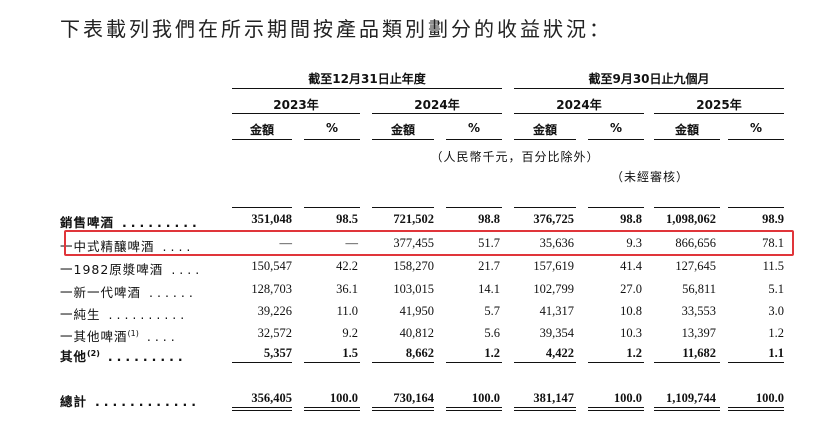 Image resolution: width=823 pixels, height=432 pixels. I want to click on group-header-year: 截至12月31日止年度, so click(367, 79).